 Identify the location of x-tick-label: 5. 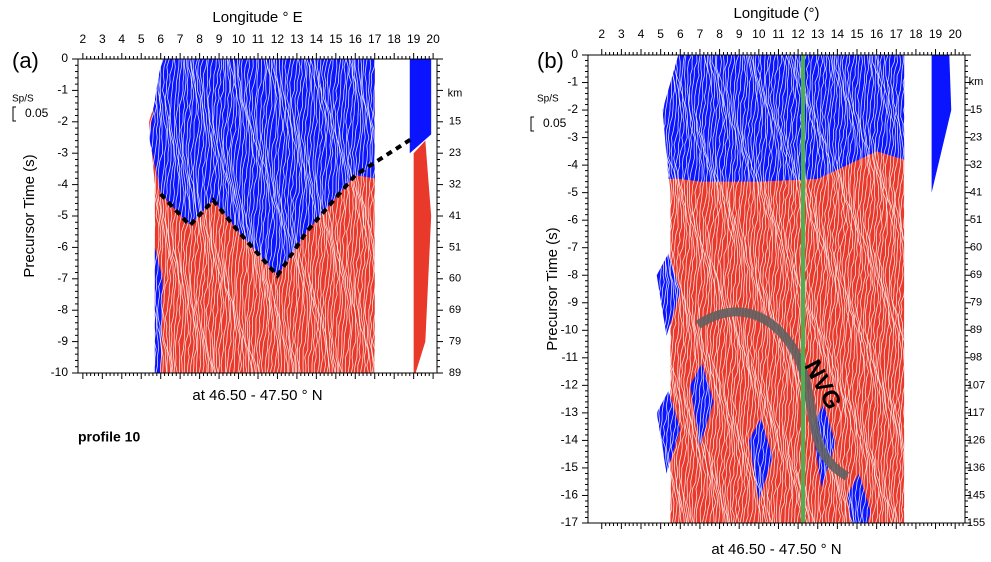
(660, 34).